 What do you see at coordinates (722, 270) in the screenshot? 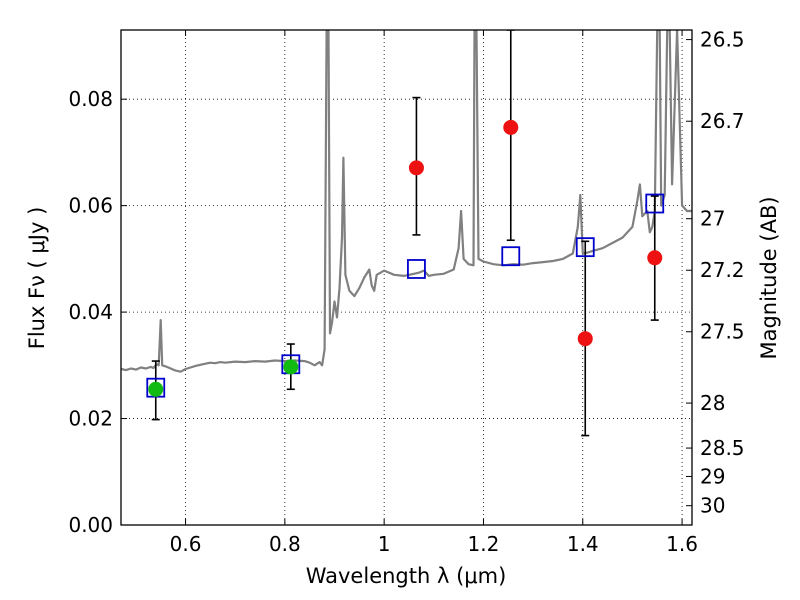
I see `magnitude-tick-label: 27.2` at bounding box center [722, 270].